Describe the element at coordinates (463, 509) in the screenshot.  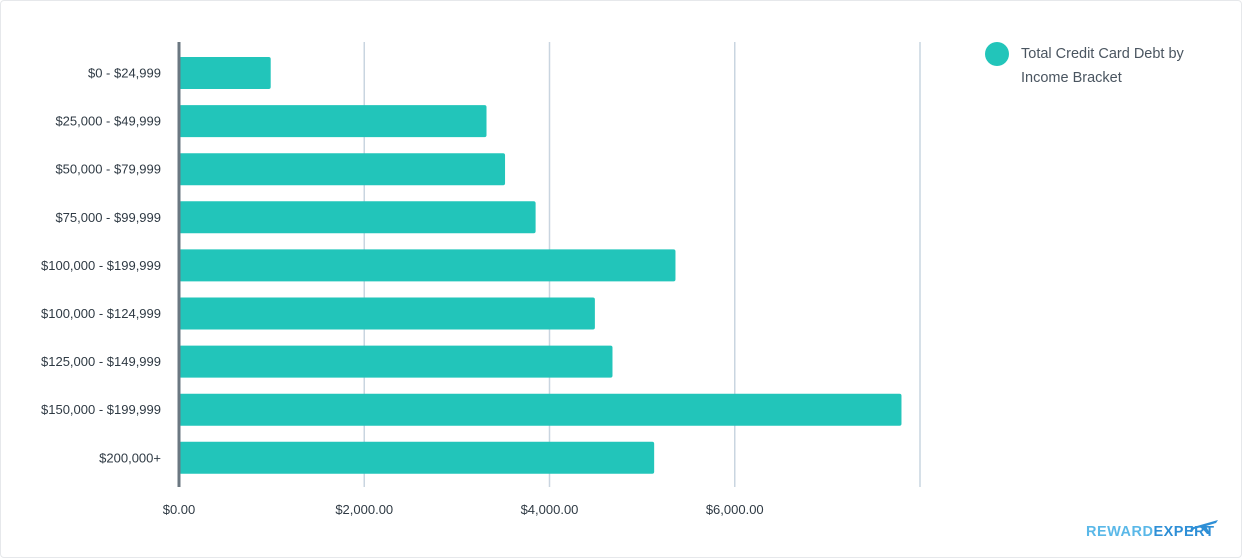
I see `x-tick-labels: $0.00 $2,000.00 $4,000.00 $6,000.00` at that location.